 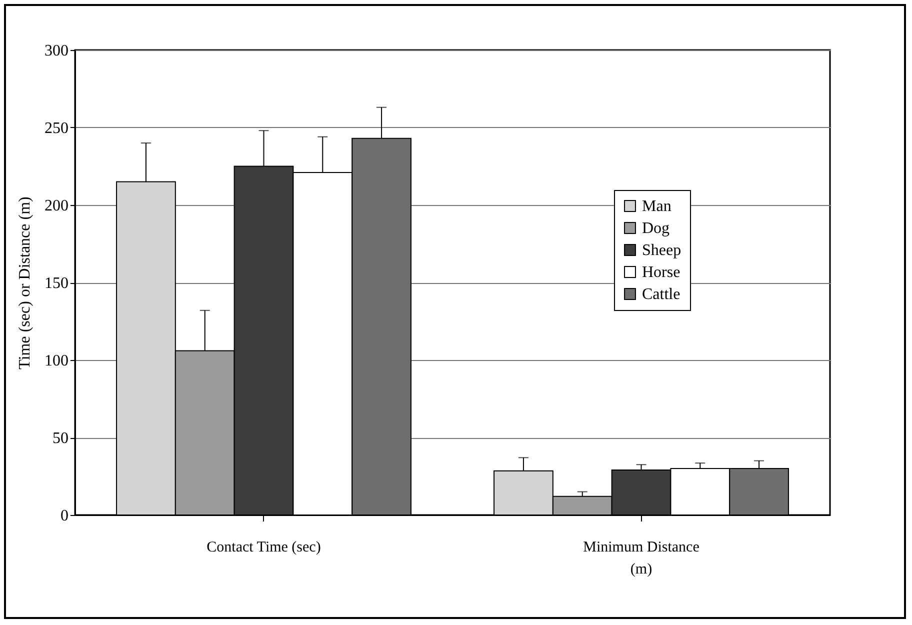 I want to click on y-tick-label: 0, so click(x=64, y=516).